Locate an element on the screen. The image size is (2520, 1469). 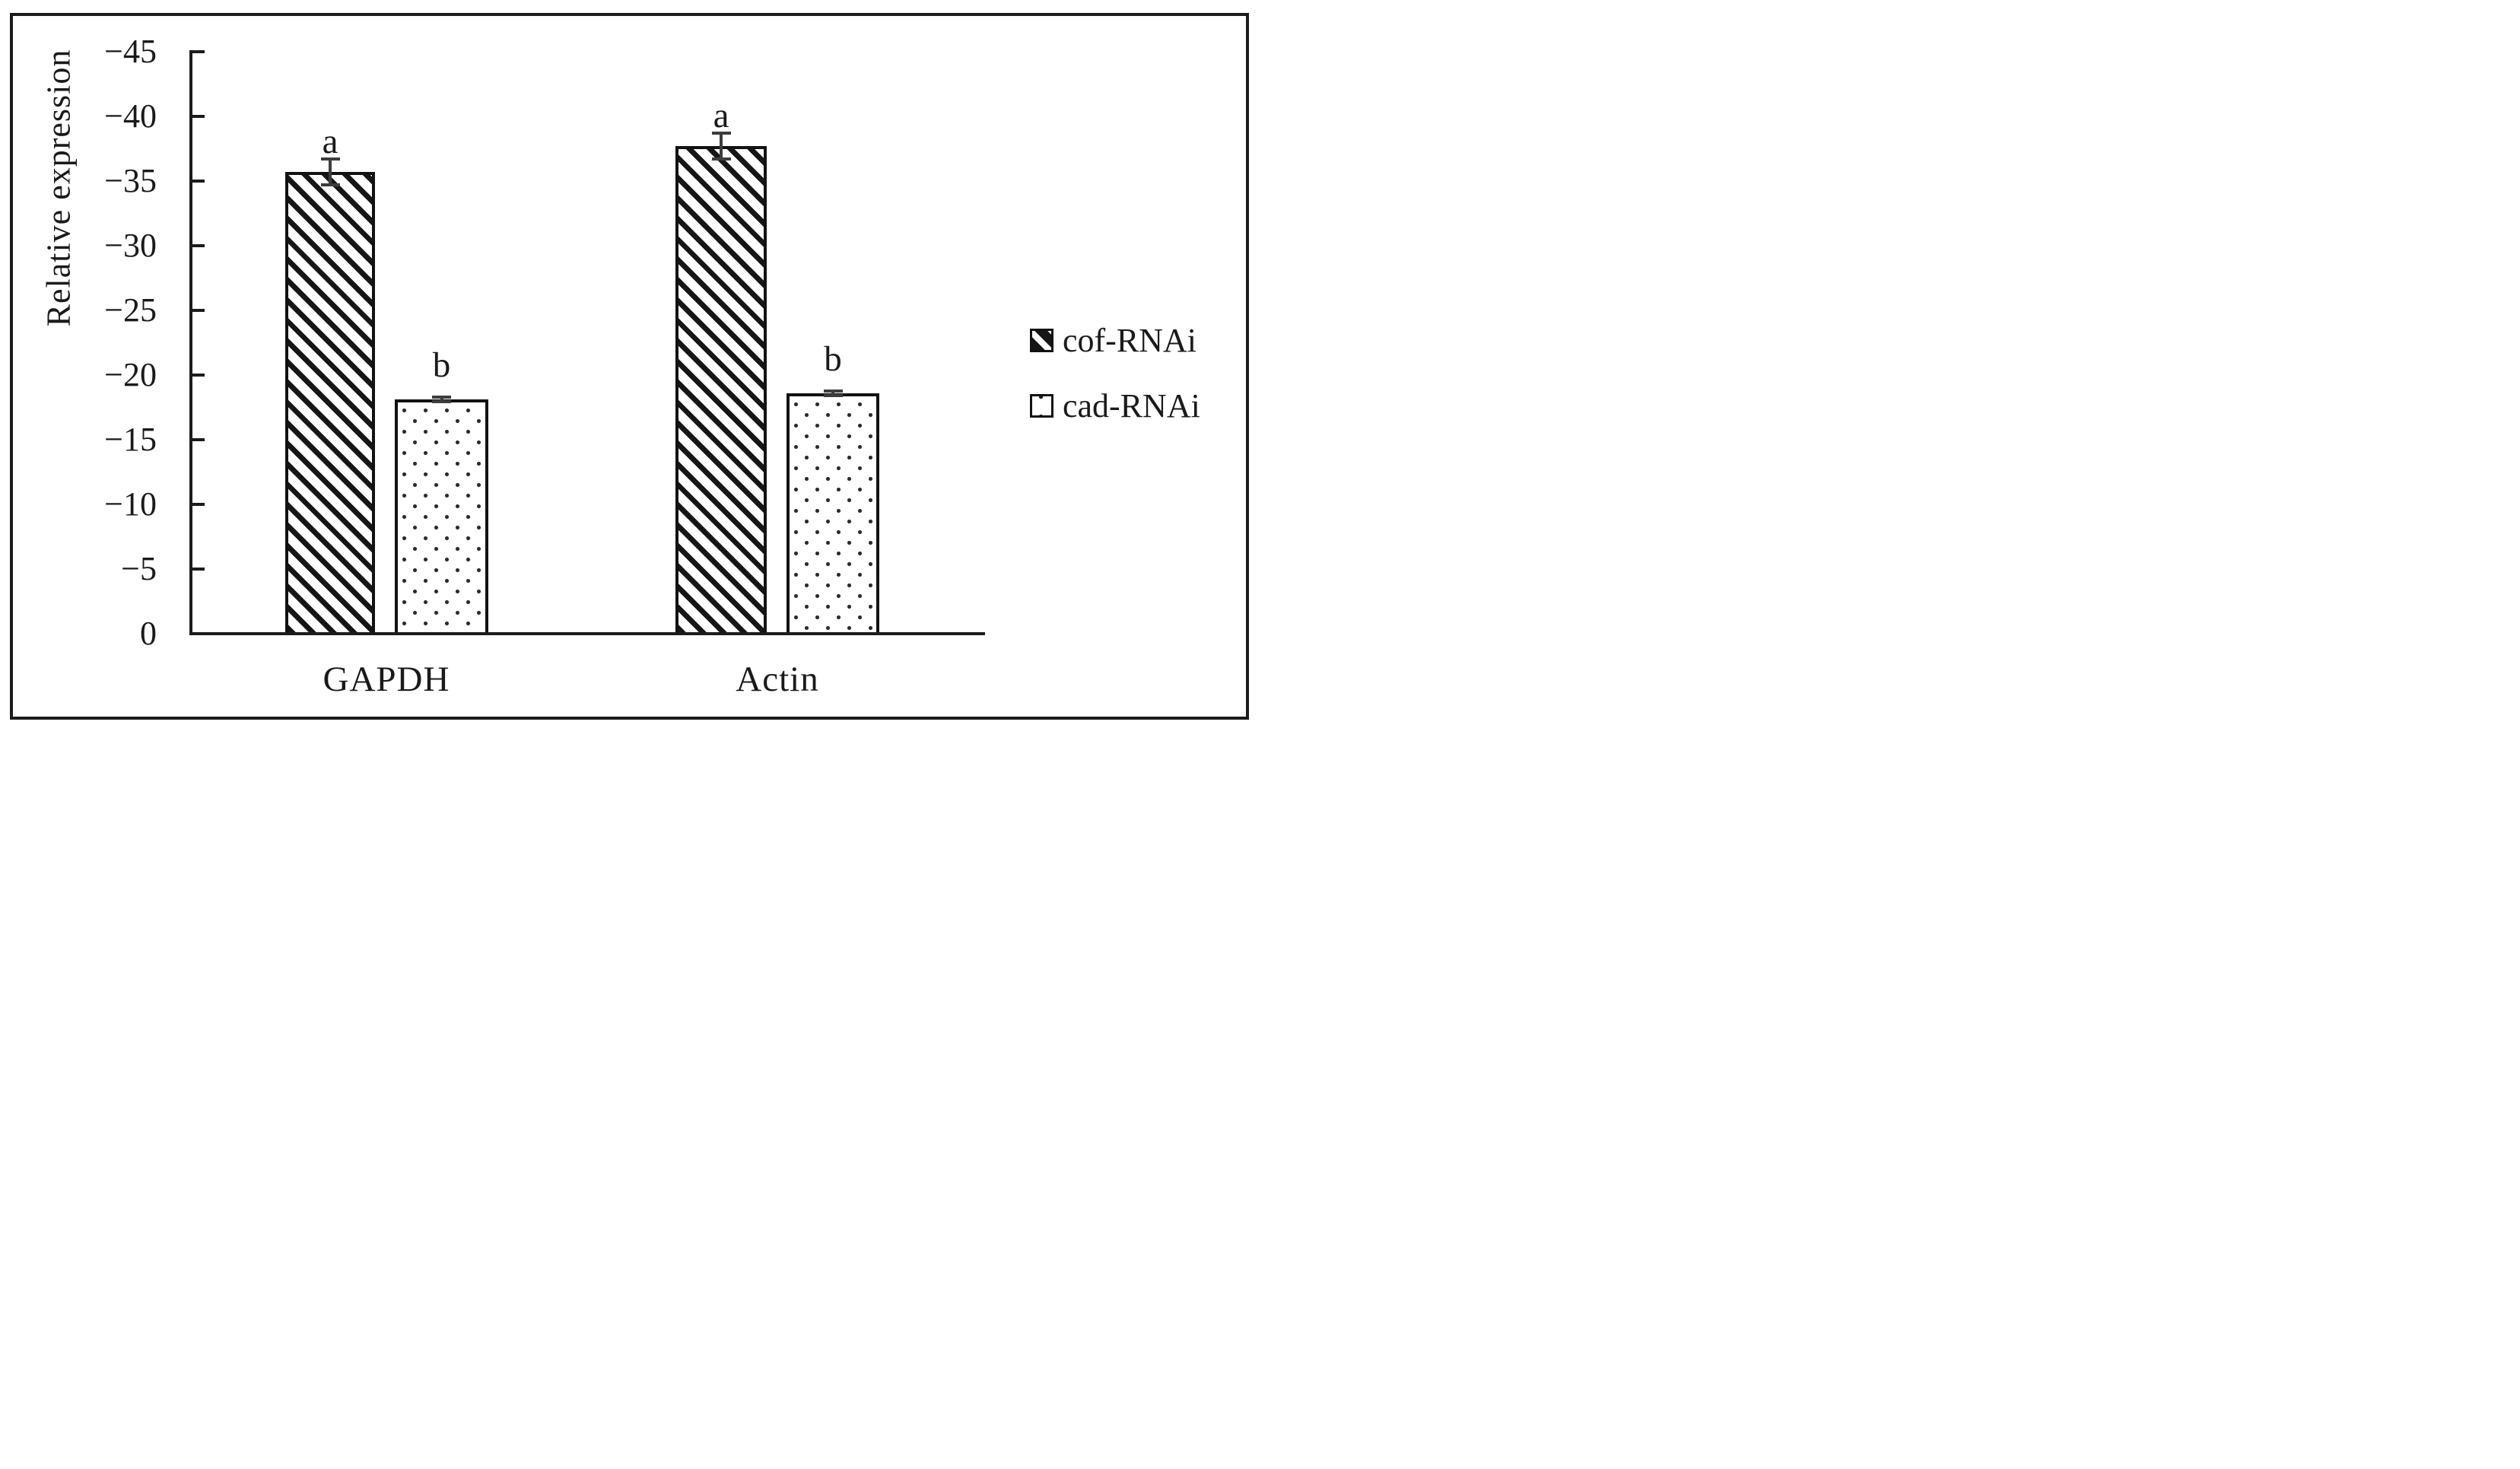
y-tick-label: −40 is located at coordinates (130, 116).